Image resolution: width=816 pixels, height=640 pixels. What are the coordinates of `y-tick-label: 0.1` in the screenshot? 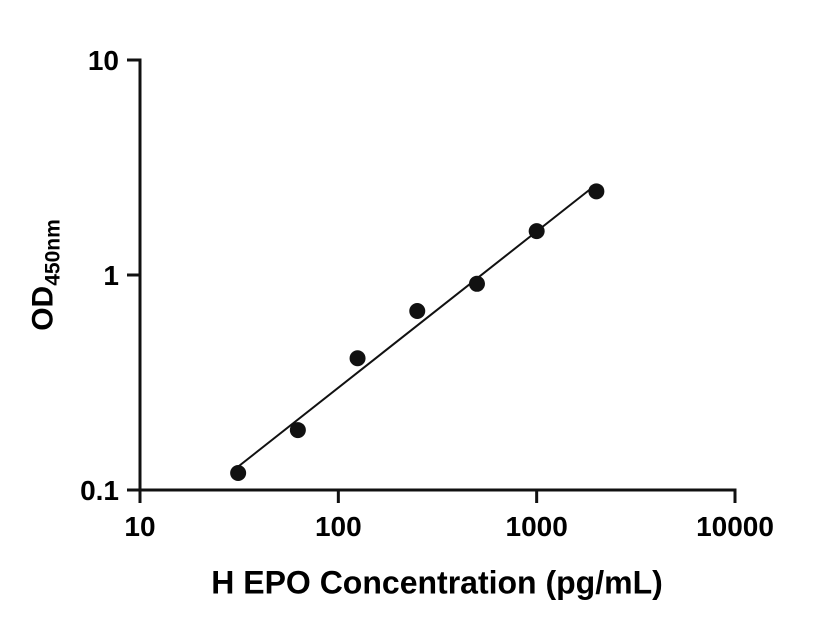 It's located at (99, 490).